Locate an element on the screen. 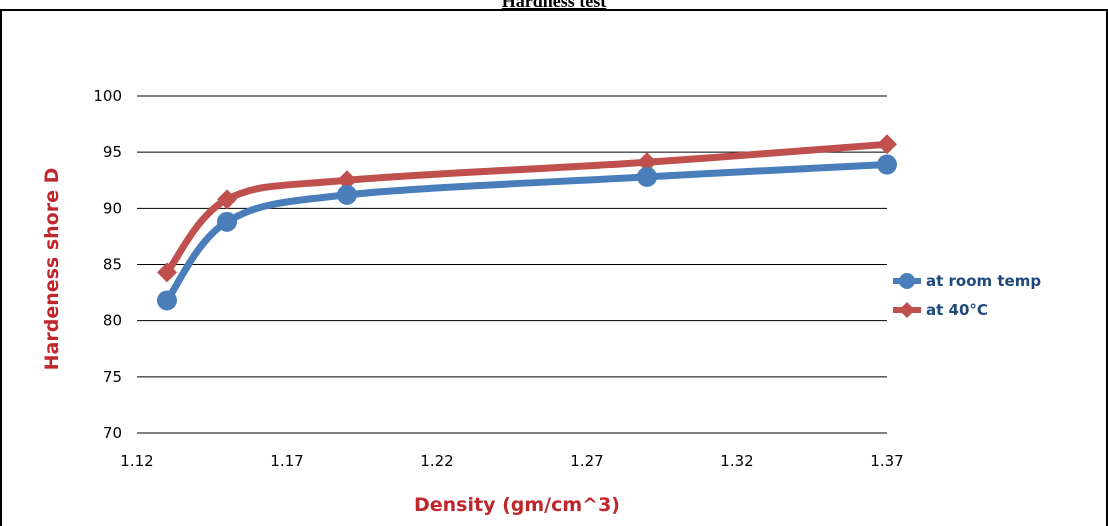 The height and width of the screenshot is (526, 1108). x-tick-label: 1.27 is located at coordinates (586, 461).